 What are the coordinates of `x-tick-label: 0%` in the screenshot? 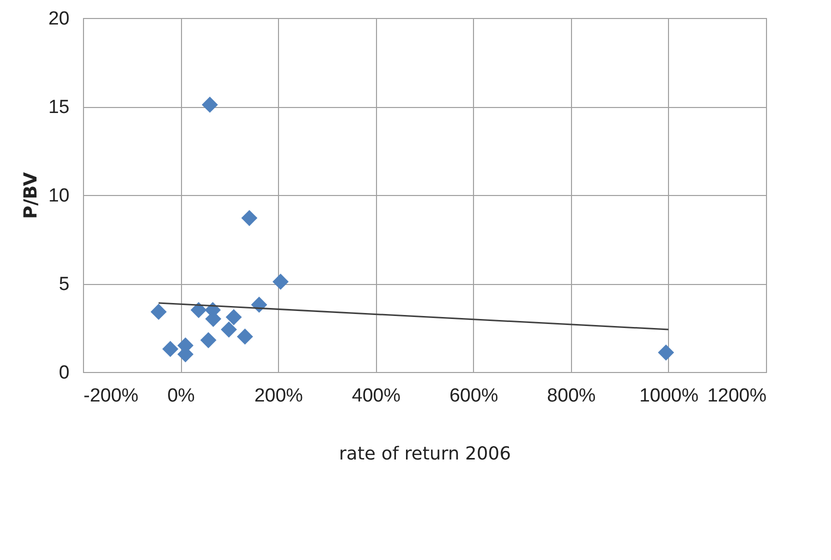 It's located at (181, 396).